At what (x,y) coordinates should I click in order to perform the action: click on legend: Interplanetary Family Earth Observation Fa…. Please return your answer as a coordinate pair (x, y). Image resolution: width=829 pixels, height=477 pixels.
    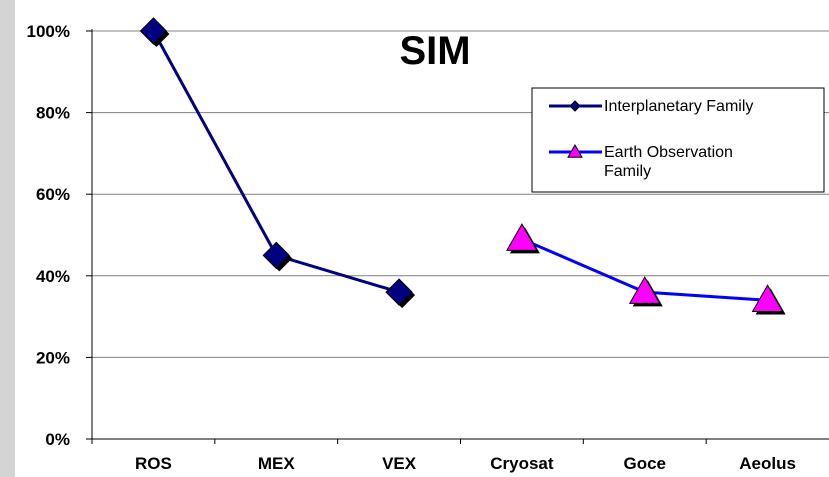
    Looking at the image, I should click on (678, 140).